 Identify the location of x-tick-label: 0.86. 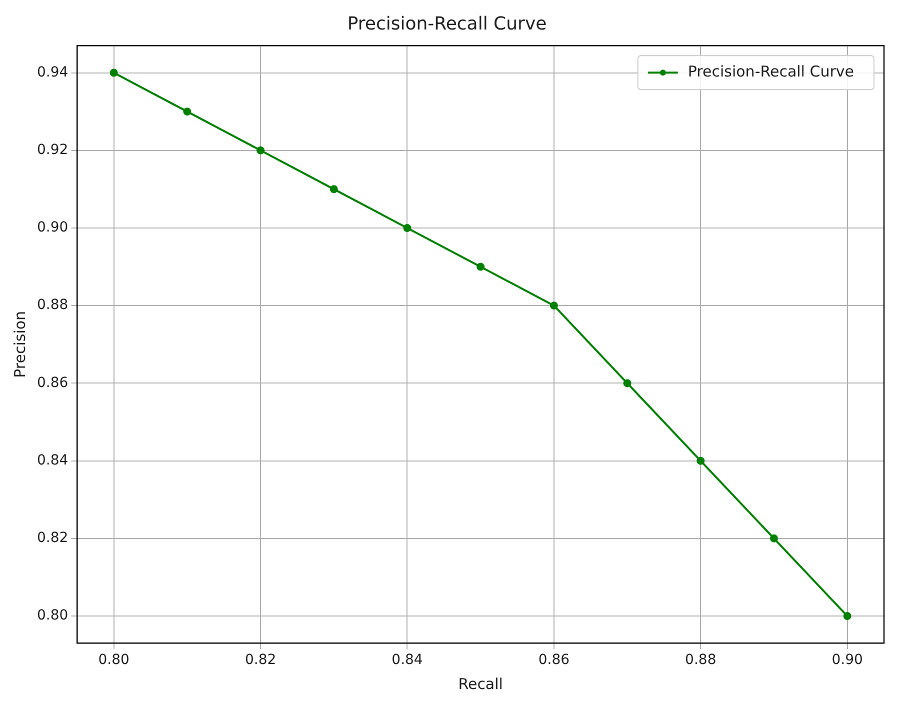
(554, 660).